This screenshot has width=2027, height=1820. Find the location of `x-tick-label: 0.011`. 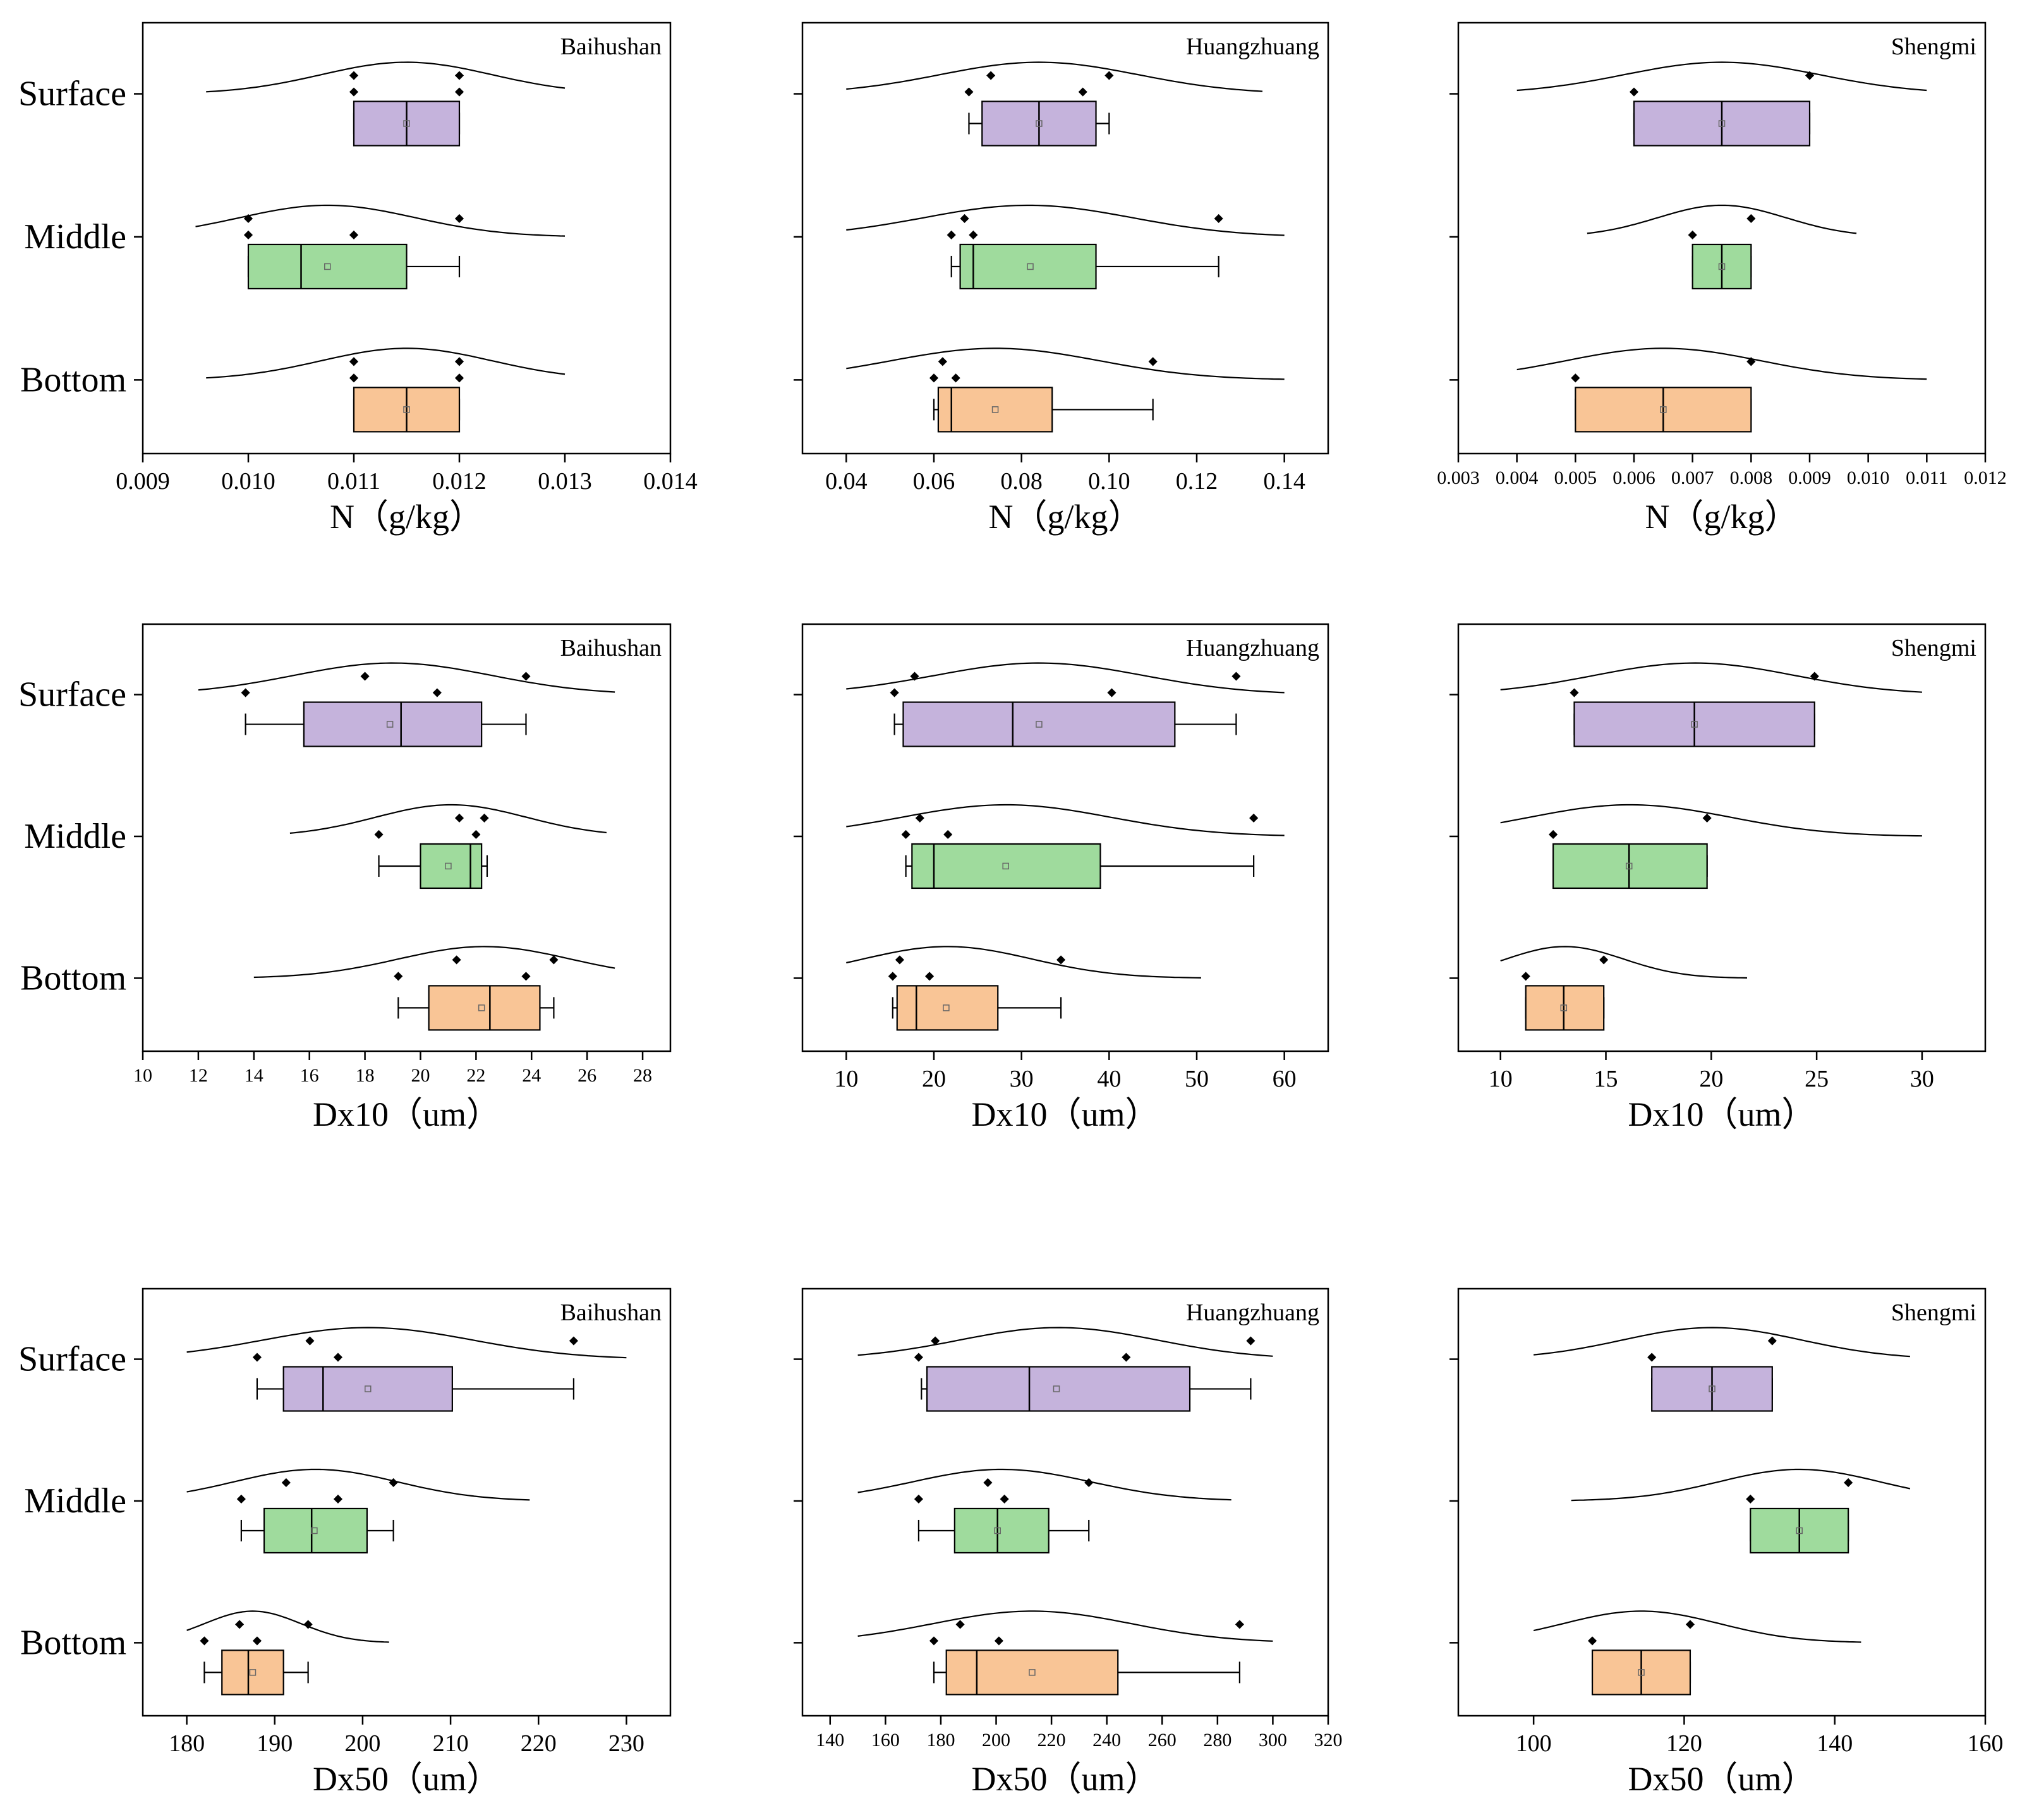

x-tick-label: 0.011 is located at coordinates (353, 481).